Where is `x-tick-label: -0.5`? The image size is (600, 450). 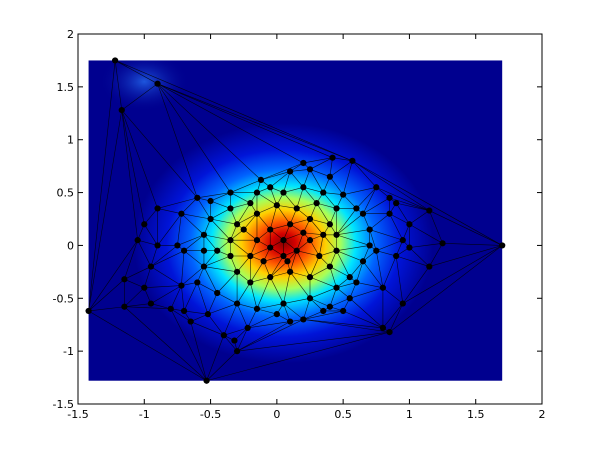 x-tick-label: -0.5 is located at coordinates (210, 414).